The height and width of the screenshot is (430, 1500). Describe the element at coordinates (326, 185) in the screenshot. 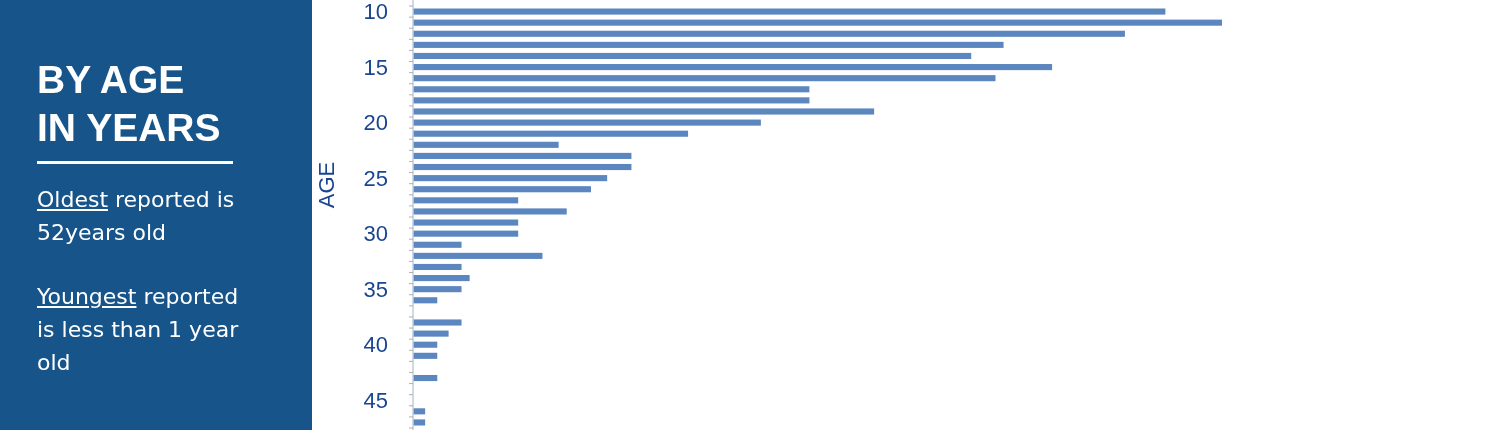

I see `y-axis-title: AGE` at that location.